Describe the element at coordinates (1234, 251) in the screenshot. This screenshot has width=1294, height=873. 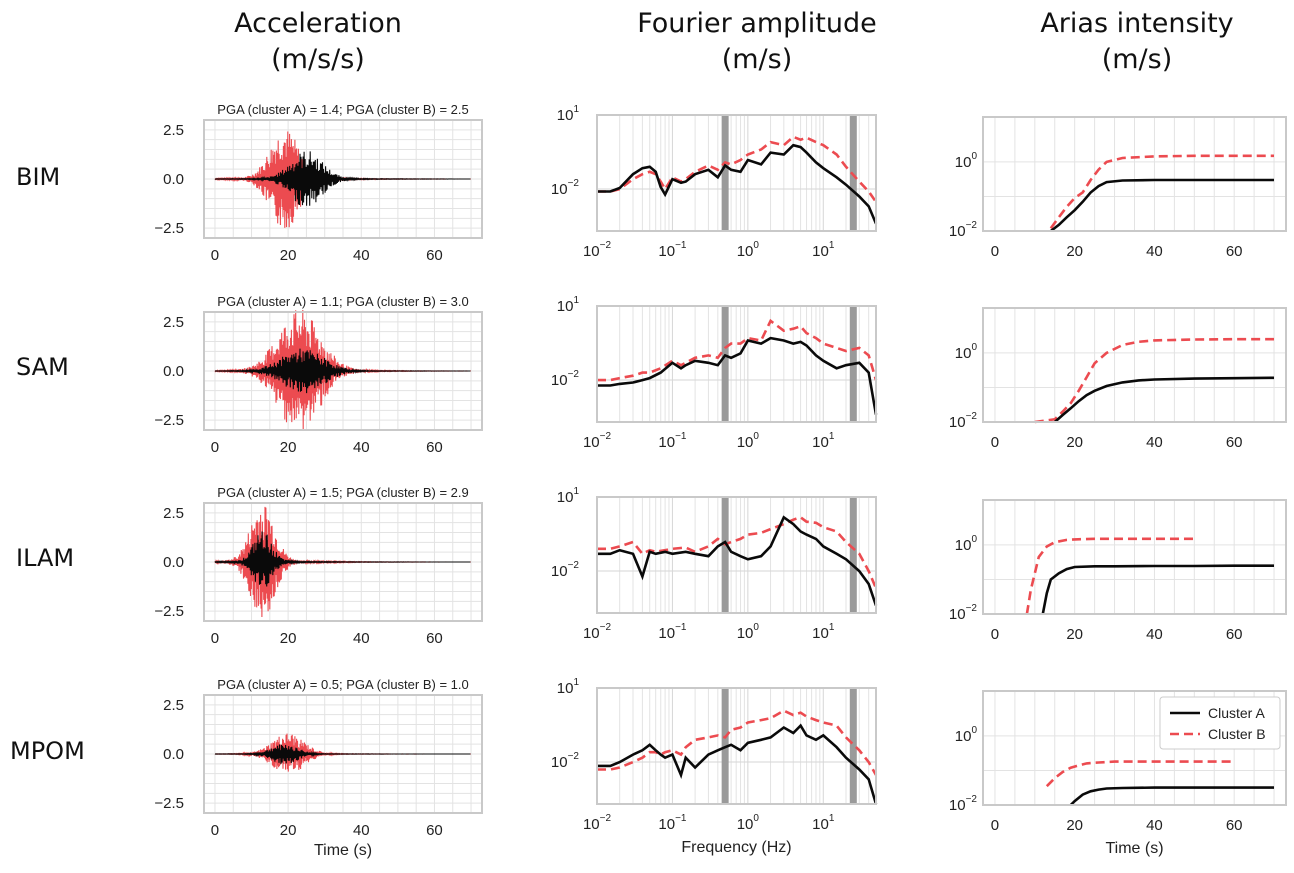
I see `arias-xtick-label: 60` at that location.